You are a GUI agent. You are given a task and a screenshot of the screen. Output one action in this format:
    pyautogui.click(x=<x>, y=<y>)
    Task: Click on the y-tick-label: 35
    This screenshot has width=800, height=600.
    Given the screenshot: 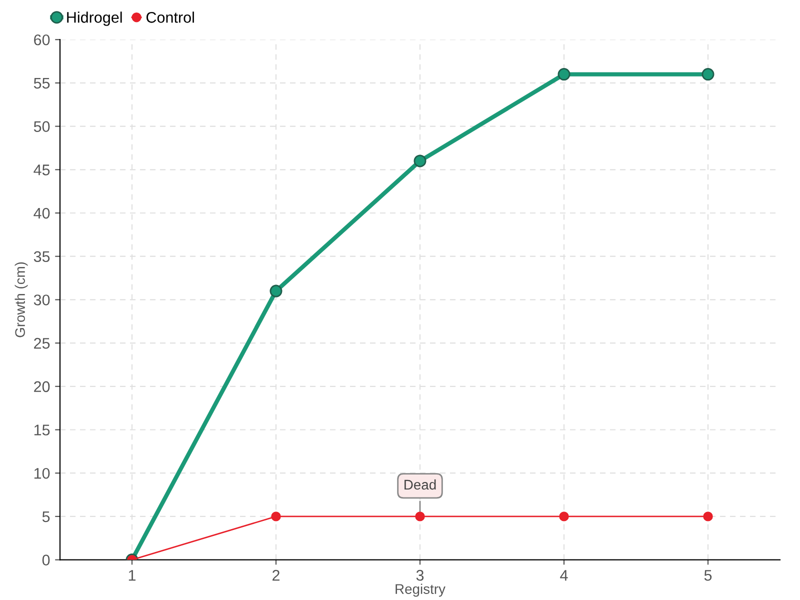 What is the action you would take?
    pyautogui.click(x=42, y=256)
    